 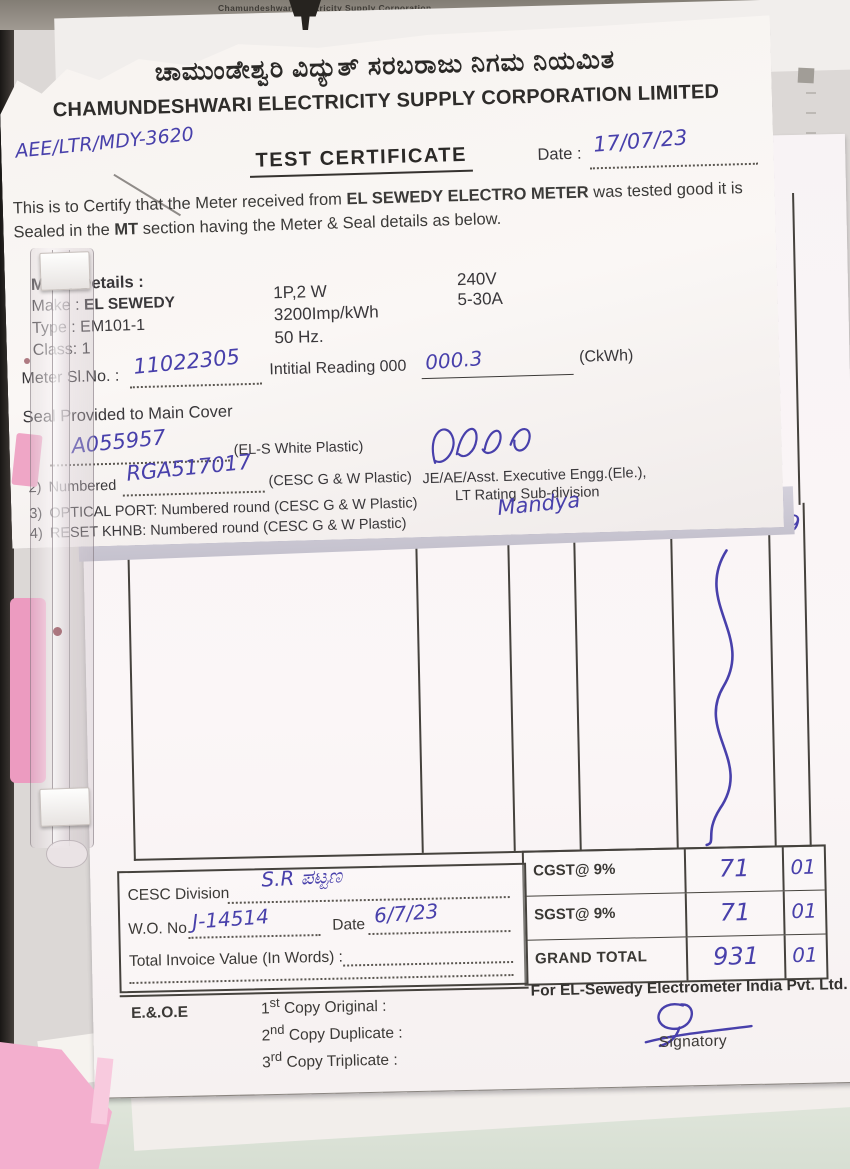 I want to click on spec-line: 3200Imp/kWh, so click(x=326, y=313).